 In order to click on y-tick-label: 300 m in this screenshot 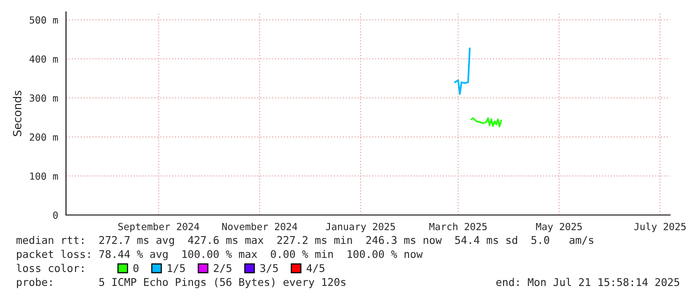, I will do `click(44, 98)`.